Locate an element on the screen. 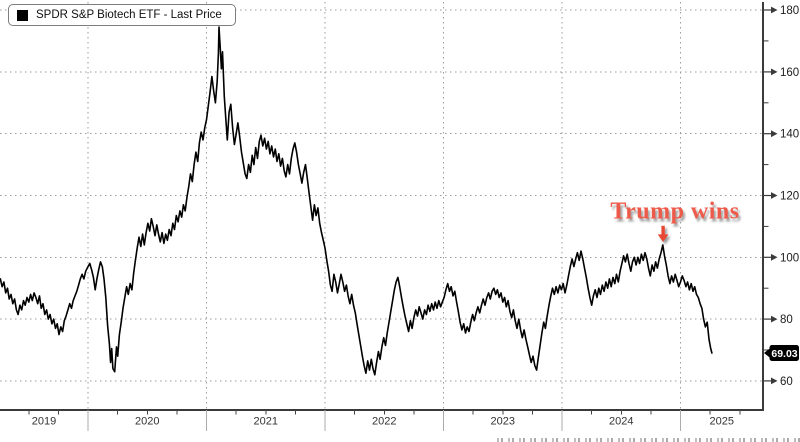 The width and height of the screenshot is (800, 442). x-axis-year-label: 2022 is located at coordinates (384, 422).